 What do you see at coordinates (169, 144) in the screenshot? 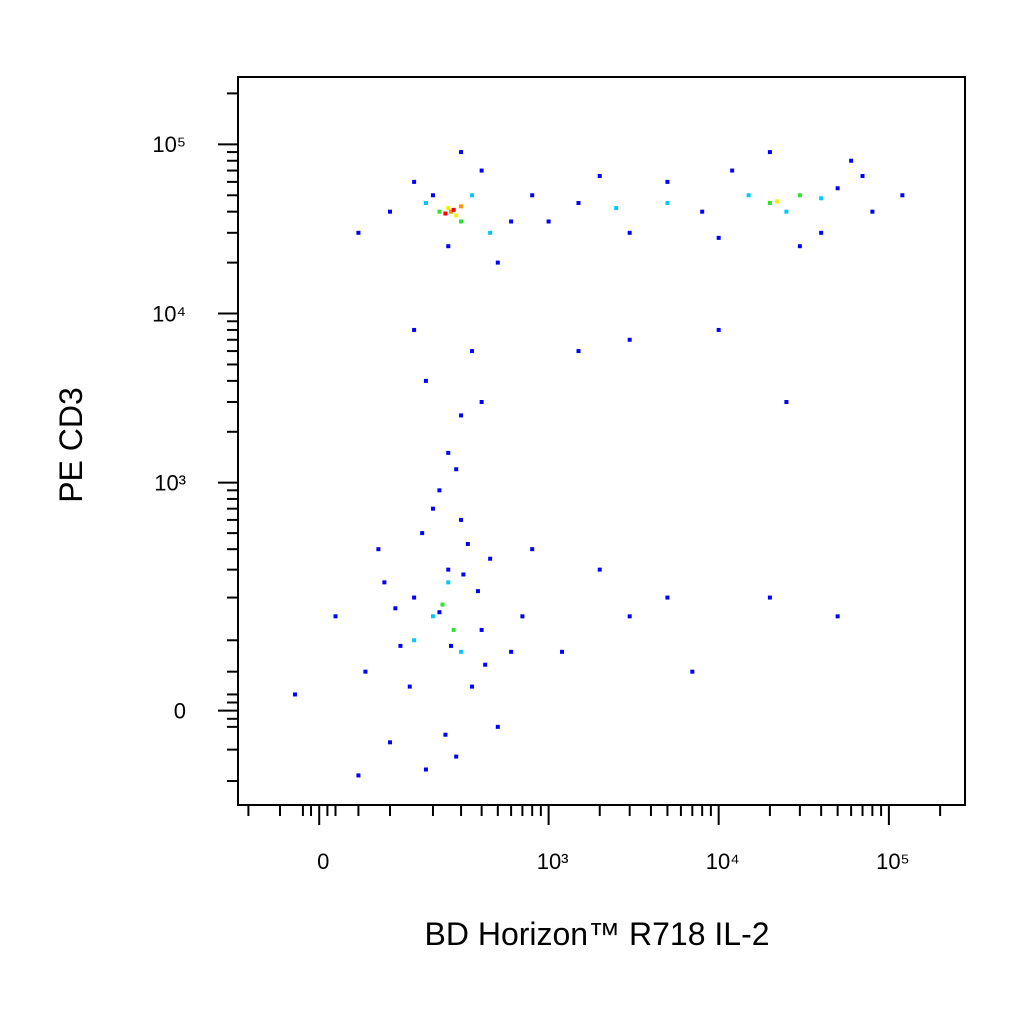
I see `y-tick-label: 10⁵` at bounding box center [169, 144].